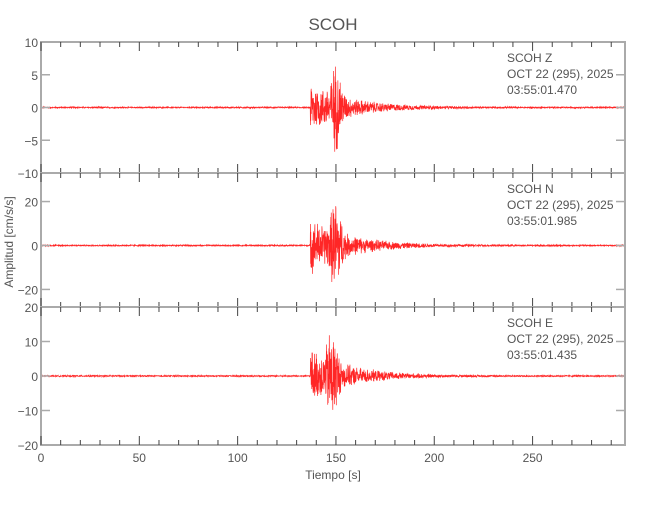  Describe the element at coordinates (336, 458) in the screenshot. I see `x-tick-label: 150` at that location.